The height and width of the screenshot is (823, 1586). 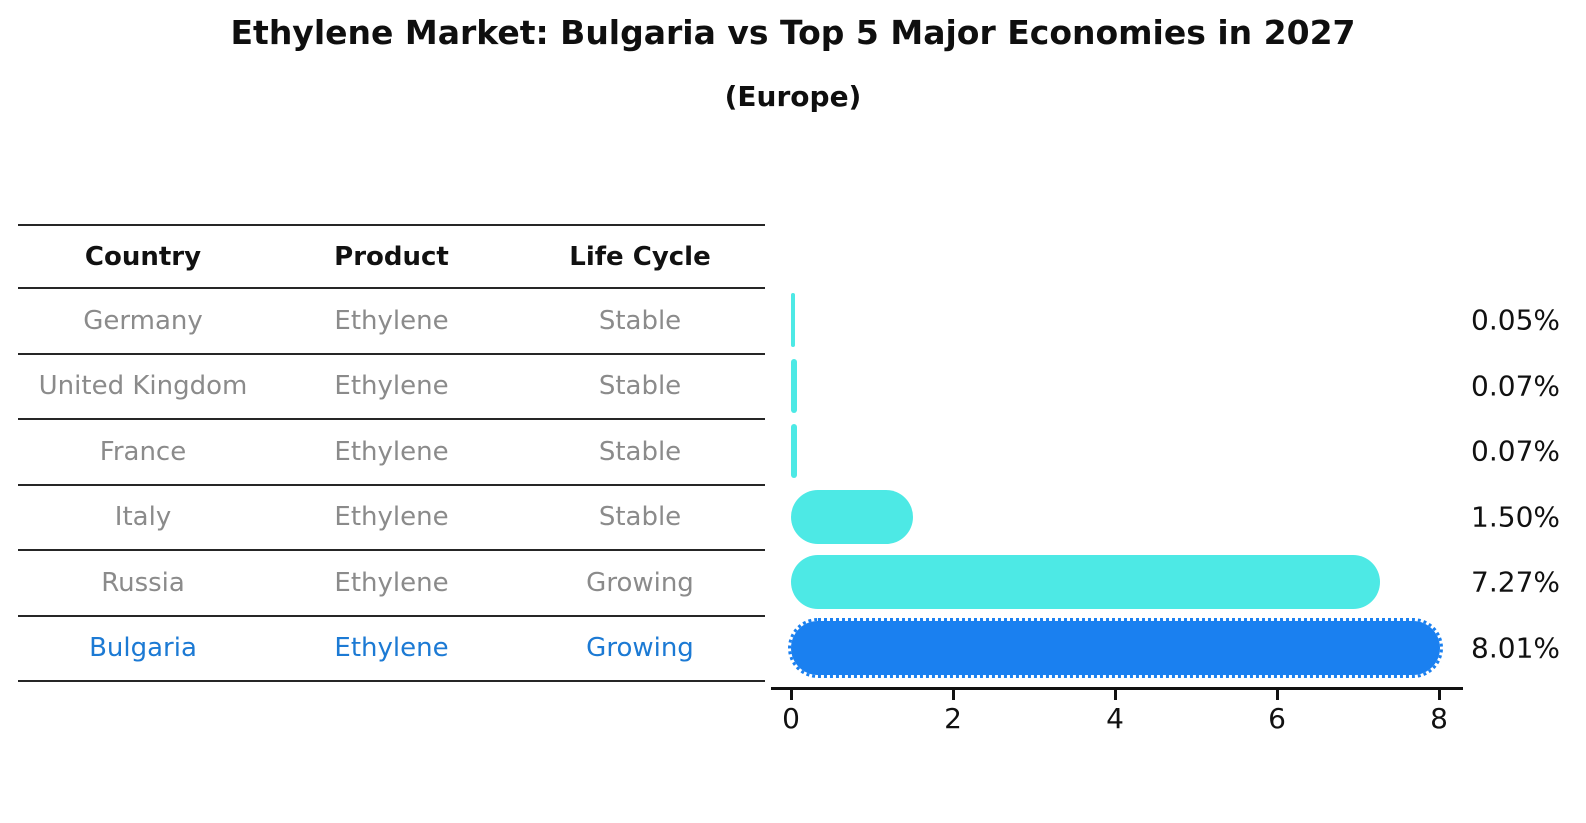 What do you see at coordinates (852, 517) in the screenshot?
I see `bar-italy` at bounding box center [852, 517].